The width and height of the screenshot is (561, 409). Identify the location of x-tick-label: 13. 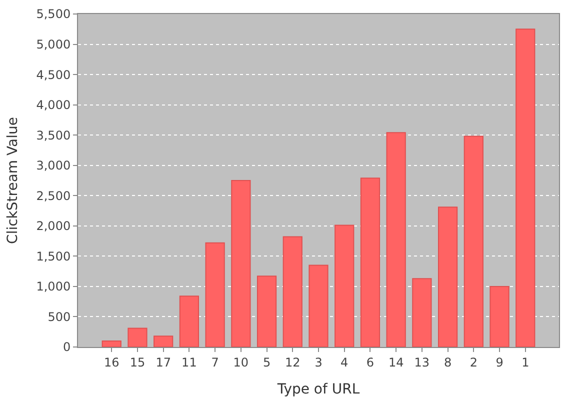
(422, 362).